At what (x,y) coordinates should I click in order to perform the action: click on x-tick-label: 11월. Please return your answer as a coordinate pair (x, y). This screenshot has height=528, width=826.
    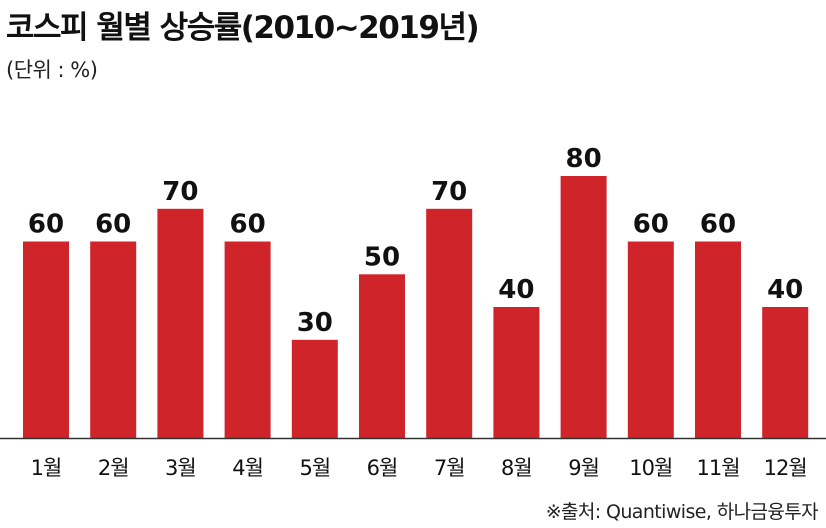
    Looking at the image, I should click on (717, 468).